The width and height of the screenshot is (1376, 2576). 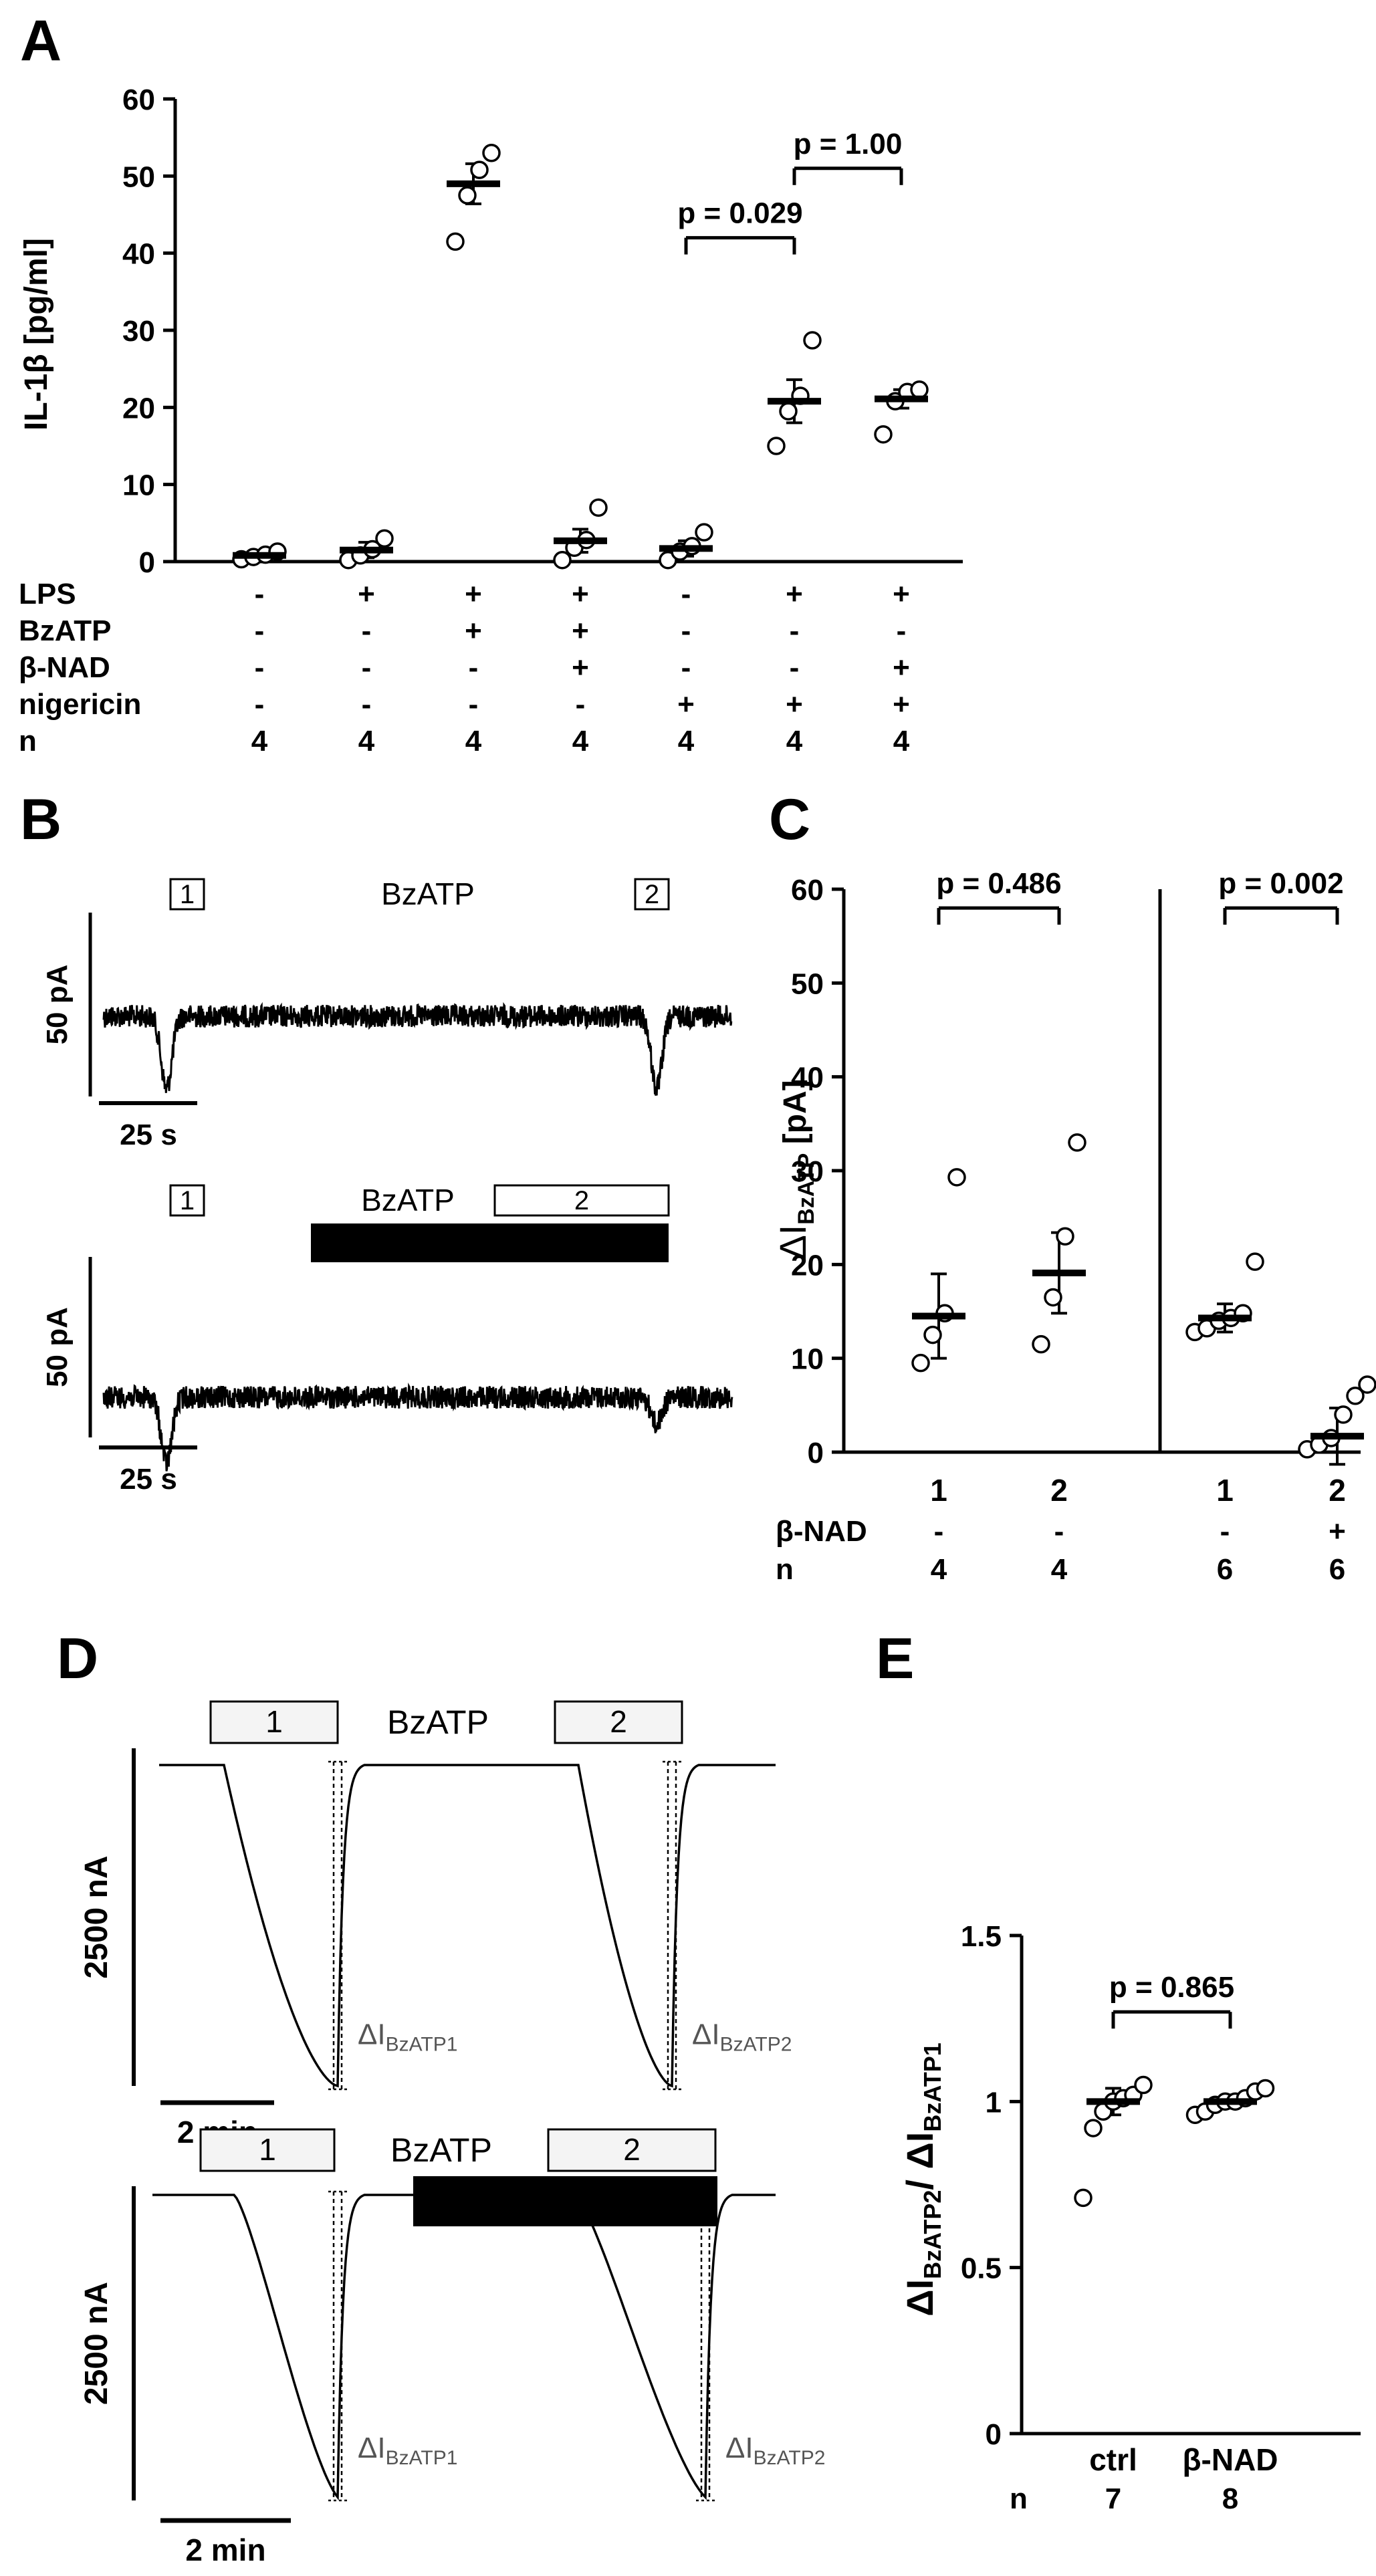 I want to click on p-value: p = 1.00, so click(x=849, y=144).